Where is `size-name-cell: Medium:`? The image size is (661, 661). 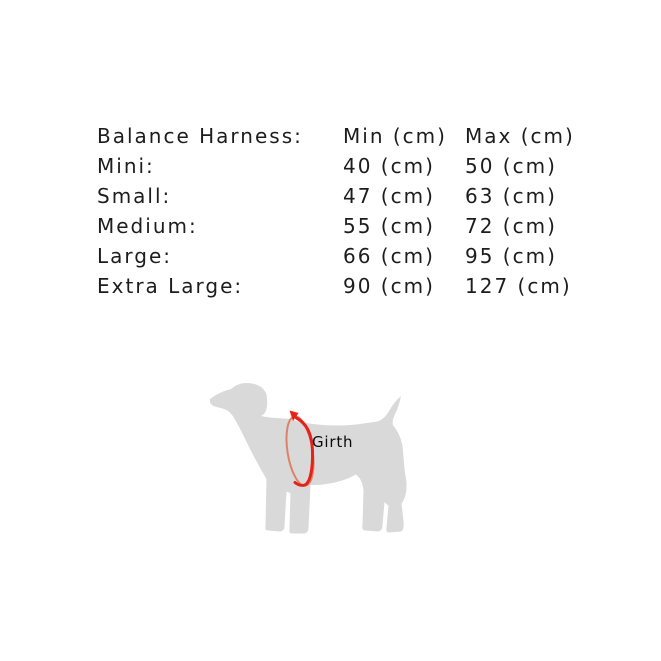 size-name-cell: Medium: is located at coordinates (147, 226).